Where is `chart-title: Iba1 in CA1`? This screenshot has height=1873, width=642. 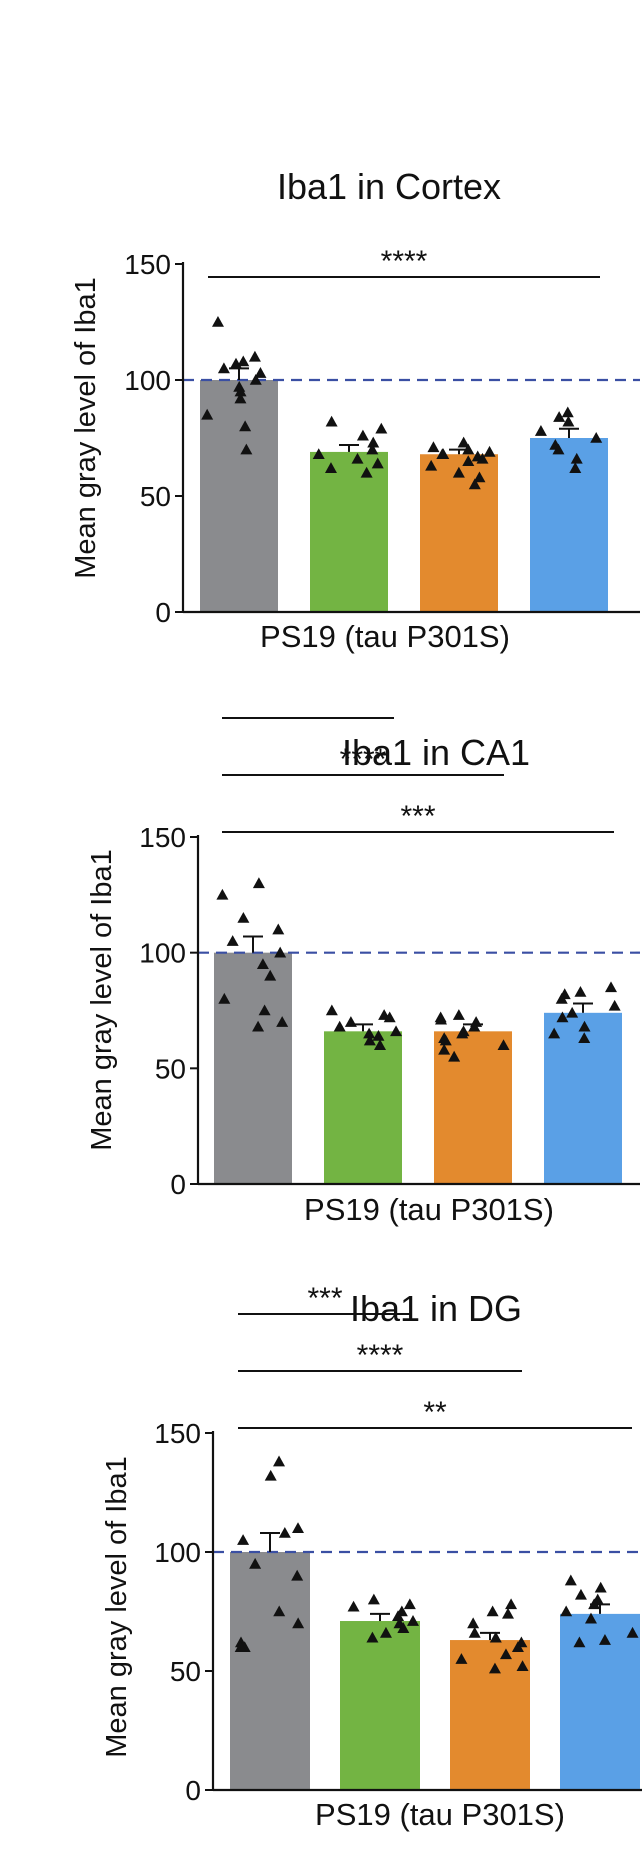
chart-title: Iba1 in CA1 is located at coordinates (436, 752).